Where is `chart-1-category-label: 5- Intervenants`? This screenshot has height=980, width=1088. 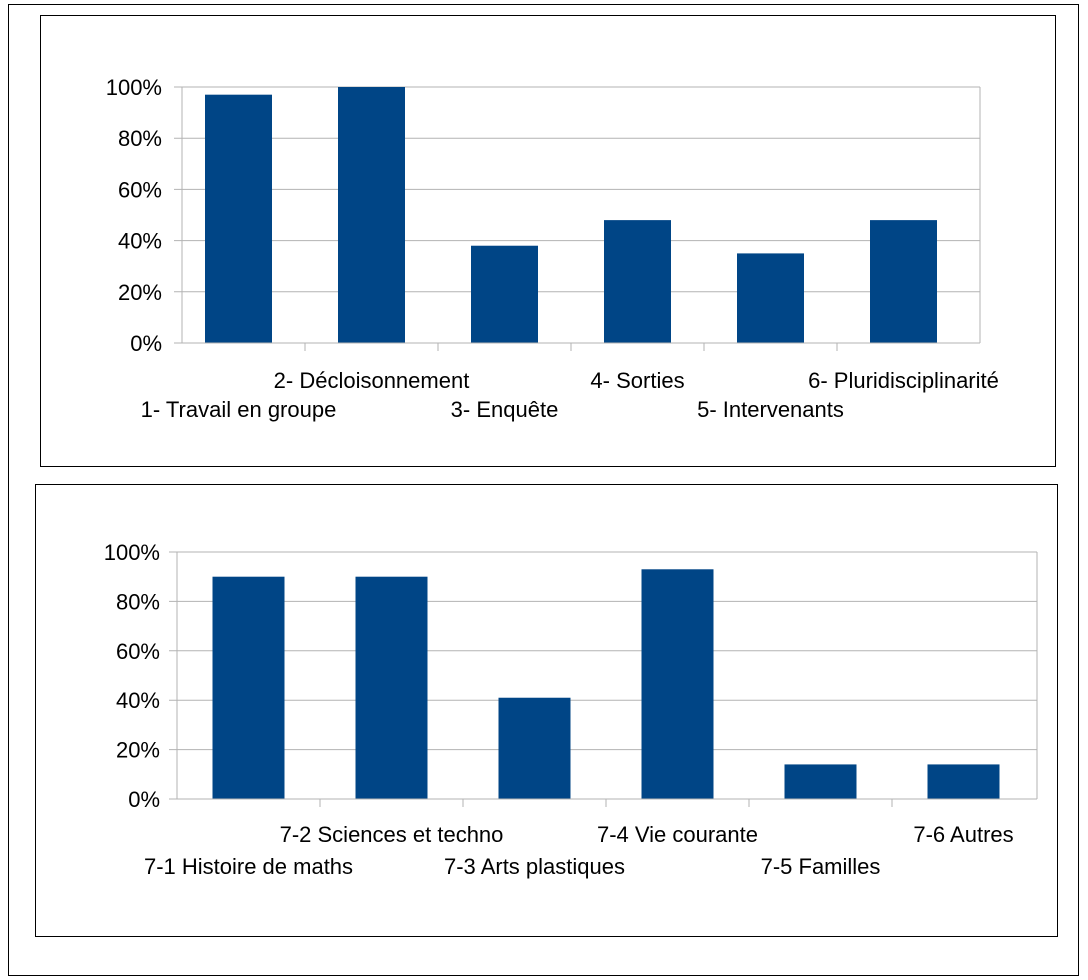 chart-1-category-label: 5- Intervenants is located at coordinates (770, 409).